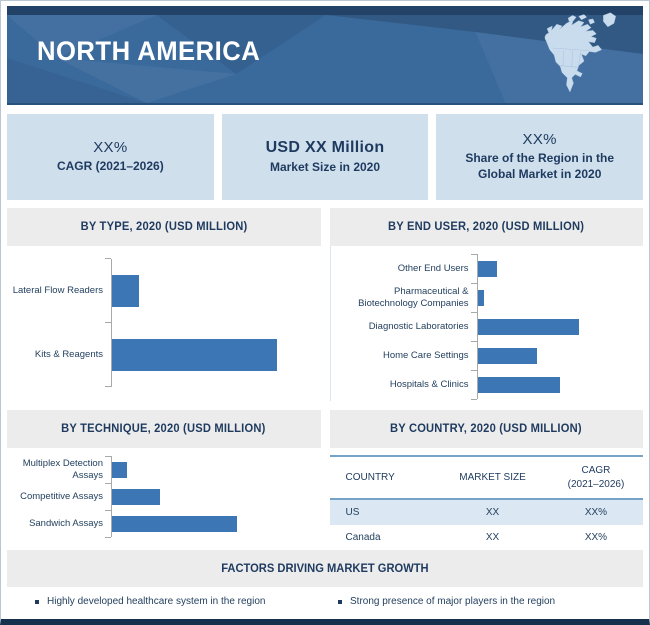 The image size is (650, 625). I want to click on market-size-column-header: MARKET SIZE, so click(492, 477).